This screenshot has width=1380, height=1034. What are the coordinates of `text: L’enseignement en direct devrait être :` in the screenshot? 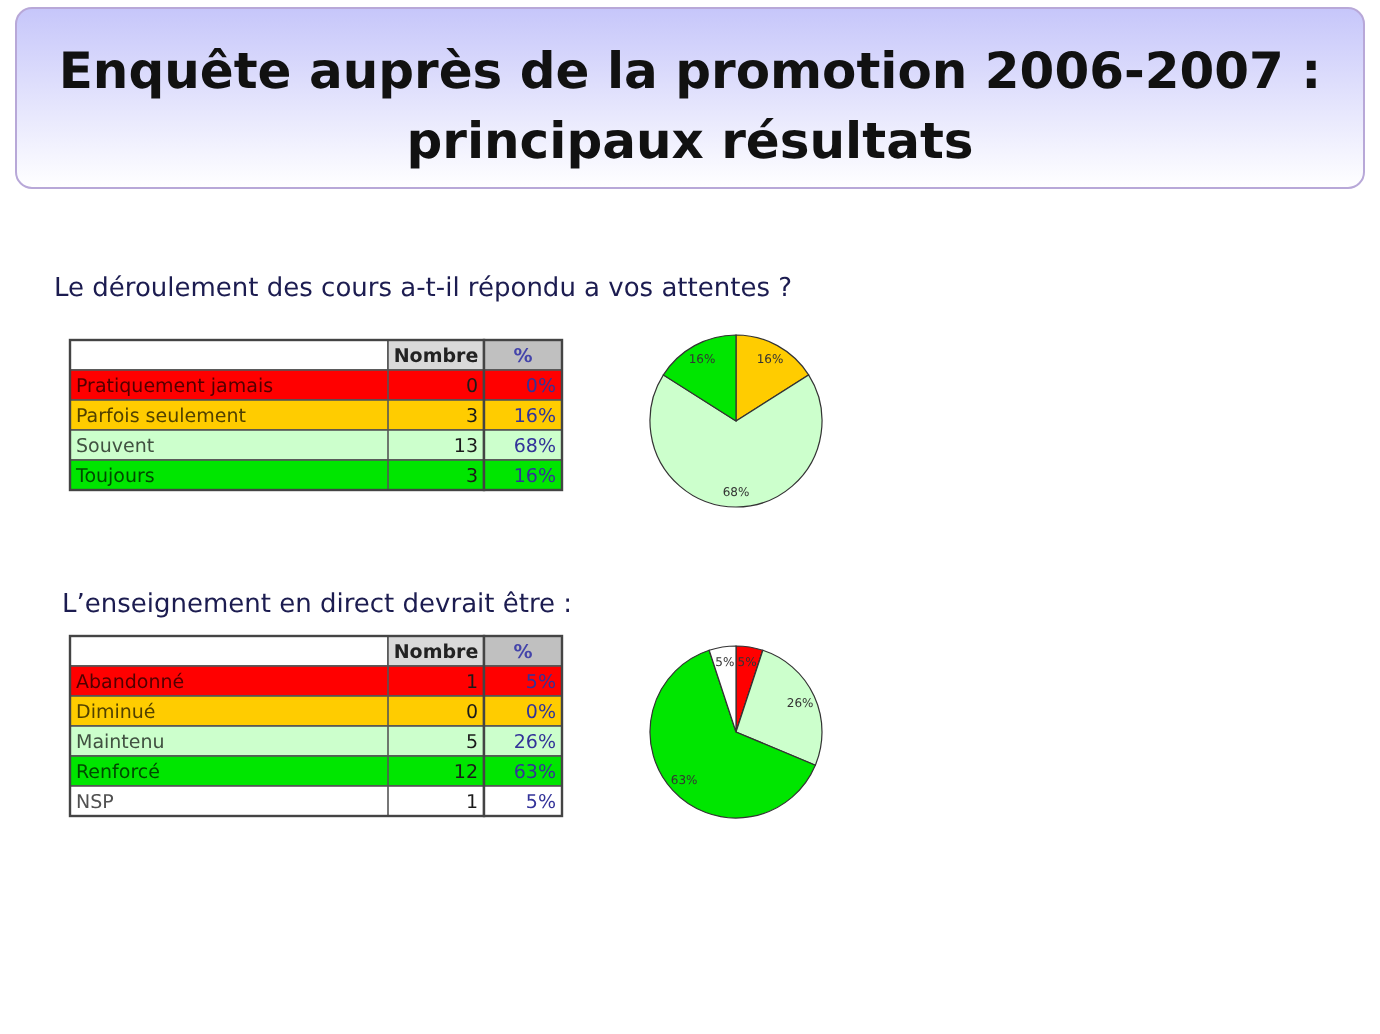 It's located at (317, 605).